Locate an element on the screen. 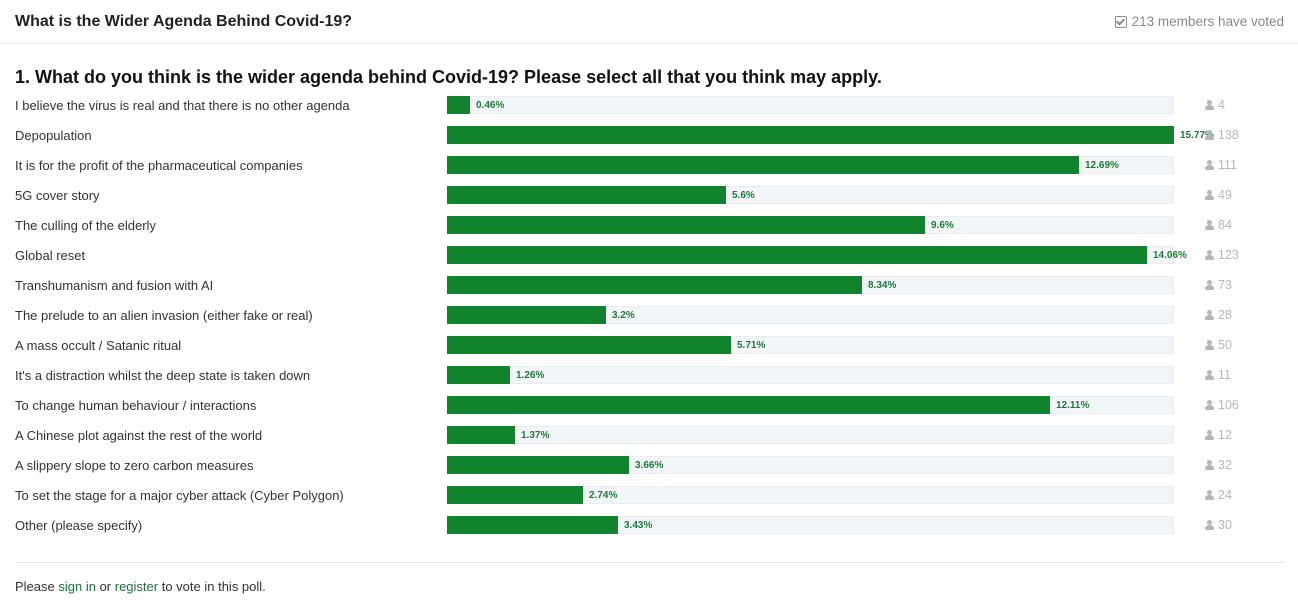 The image size is (1298, 614). vote-count: 73 is located at coordinates (1218, 285).